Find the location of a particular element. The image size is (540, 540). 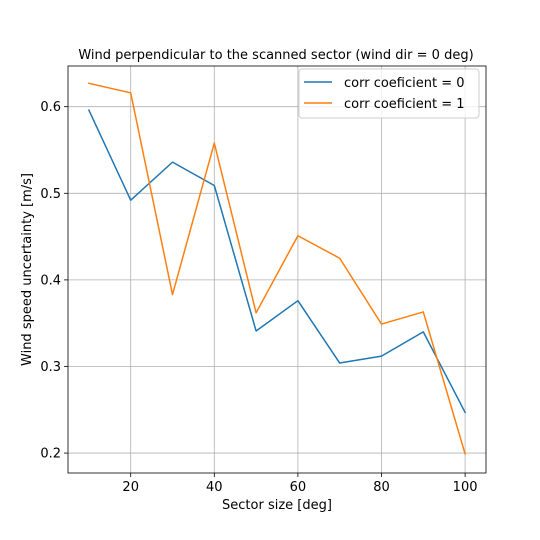

x-tick-label: 80 is located at coordinates (381, 487).